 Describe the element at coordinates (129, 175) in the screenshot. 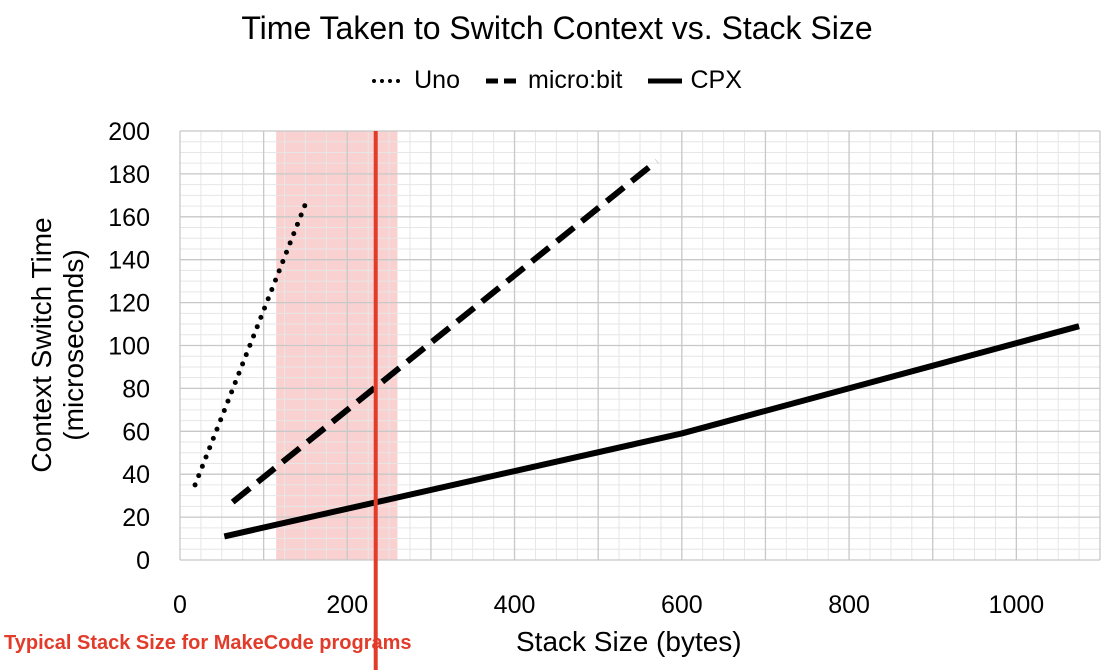

I see `y-tick-label: 180` at that location.